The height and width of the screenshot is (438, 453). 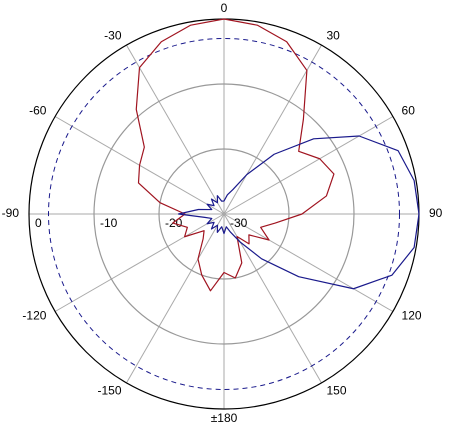 I want to click on angle-label: ±180, so click(x=224, y=418).